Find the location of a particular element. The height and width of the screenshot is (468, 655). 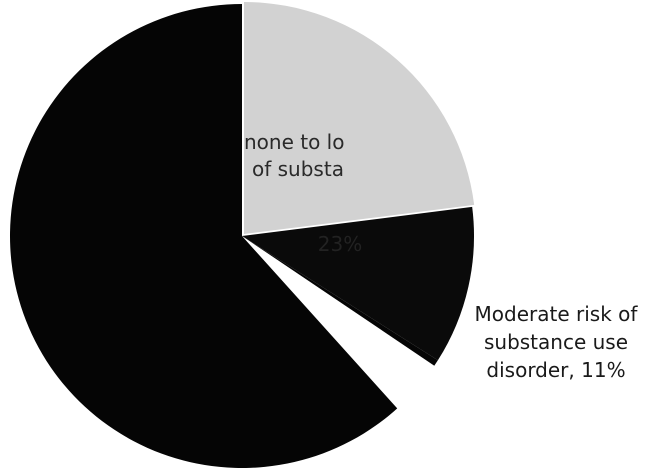

slice-label-none-to-low-percent: 23% is located at coordinates (340, 244).